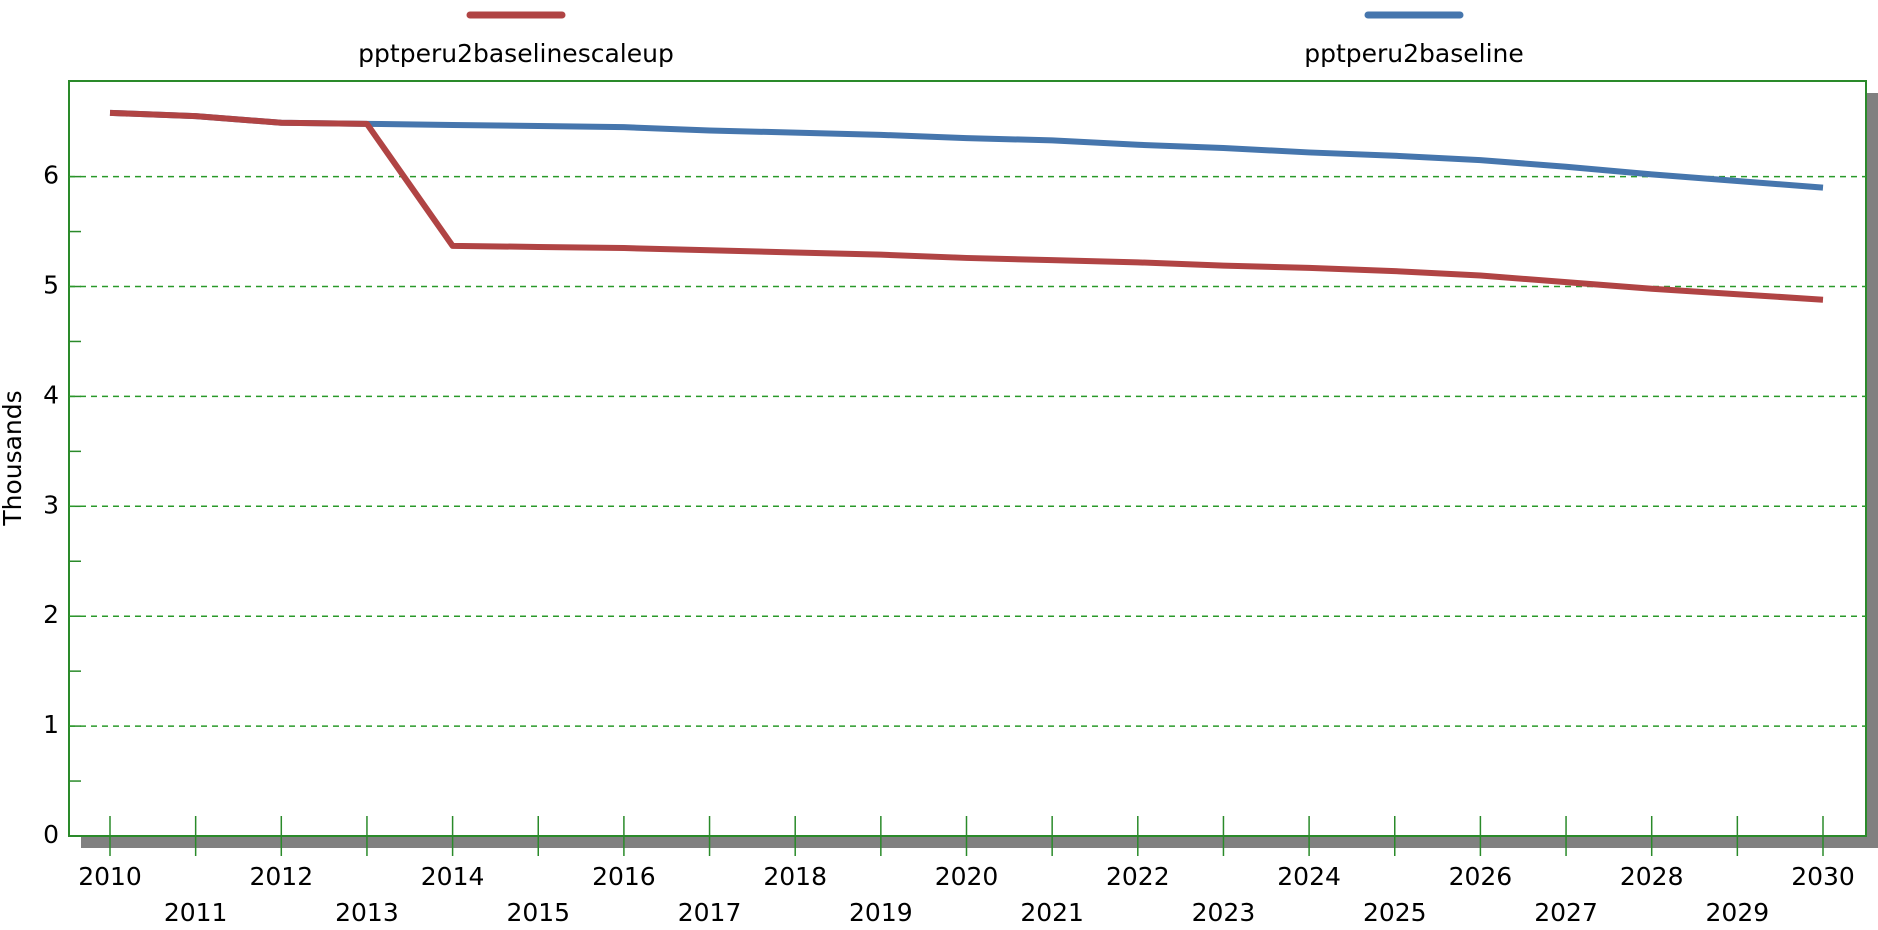  I want to click on x-tick-label: 2016, so click(624, 876).